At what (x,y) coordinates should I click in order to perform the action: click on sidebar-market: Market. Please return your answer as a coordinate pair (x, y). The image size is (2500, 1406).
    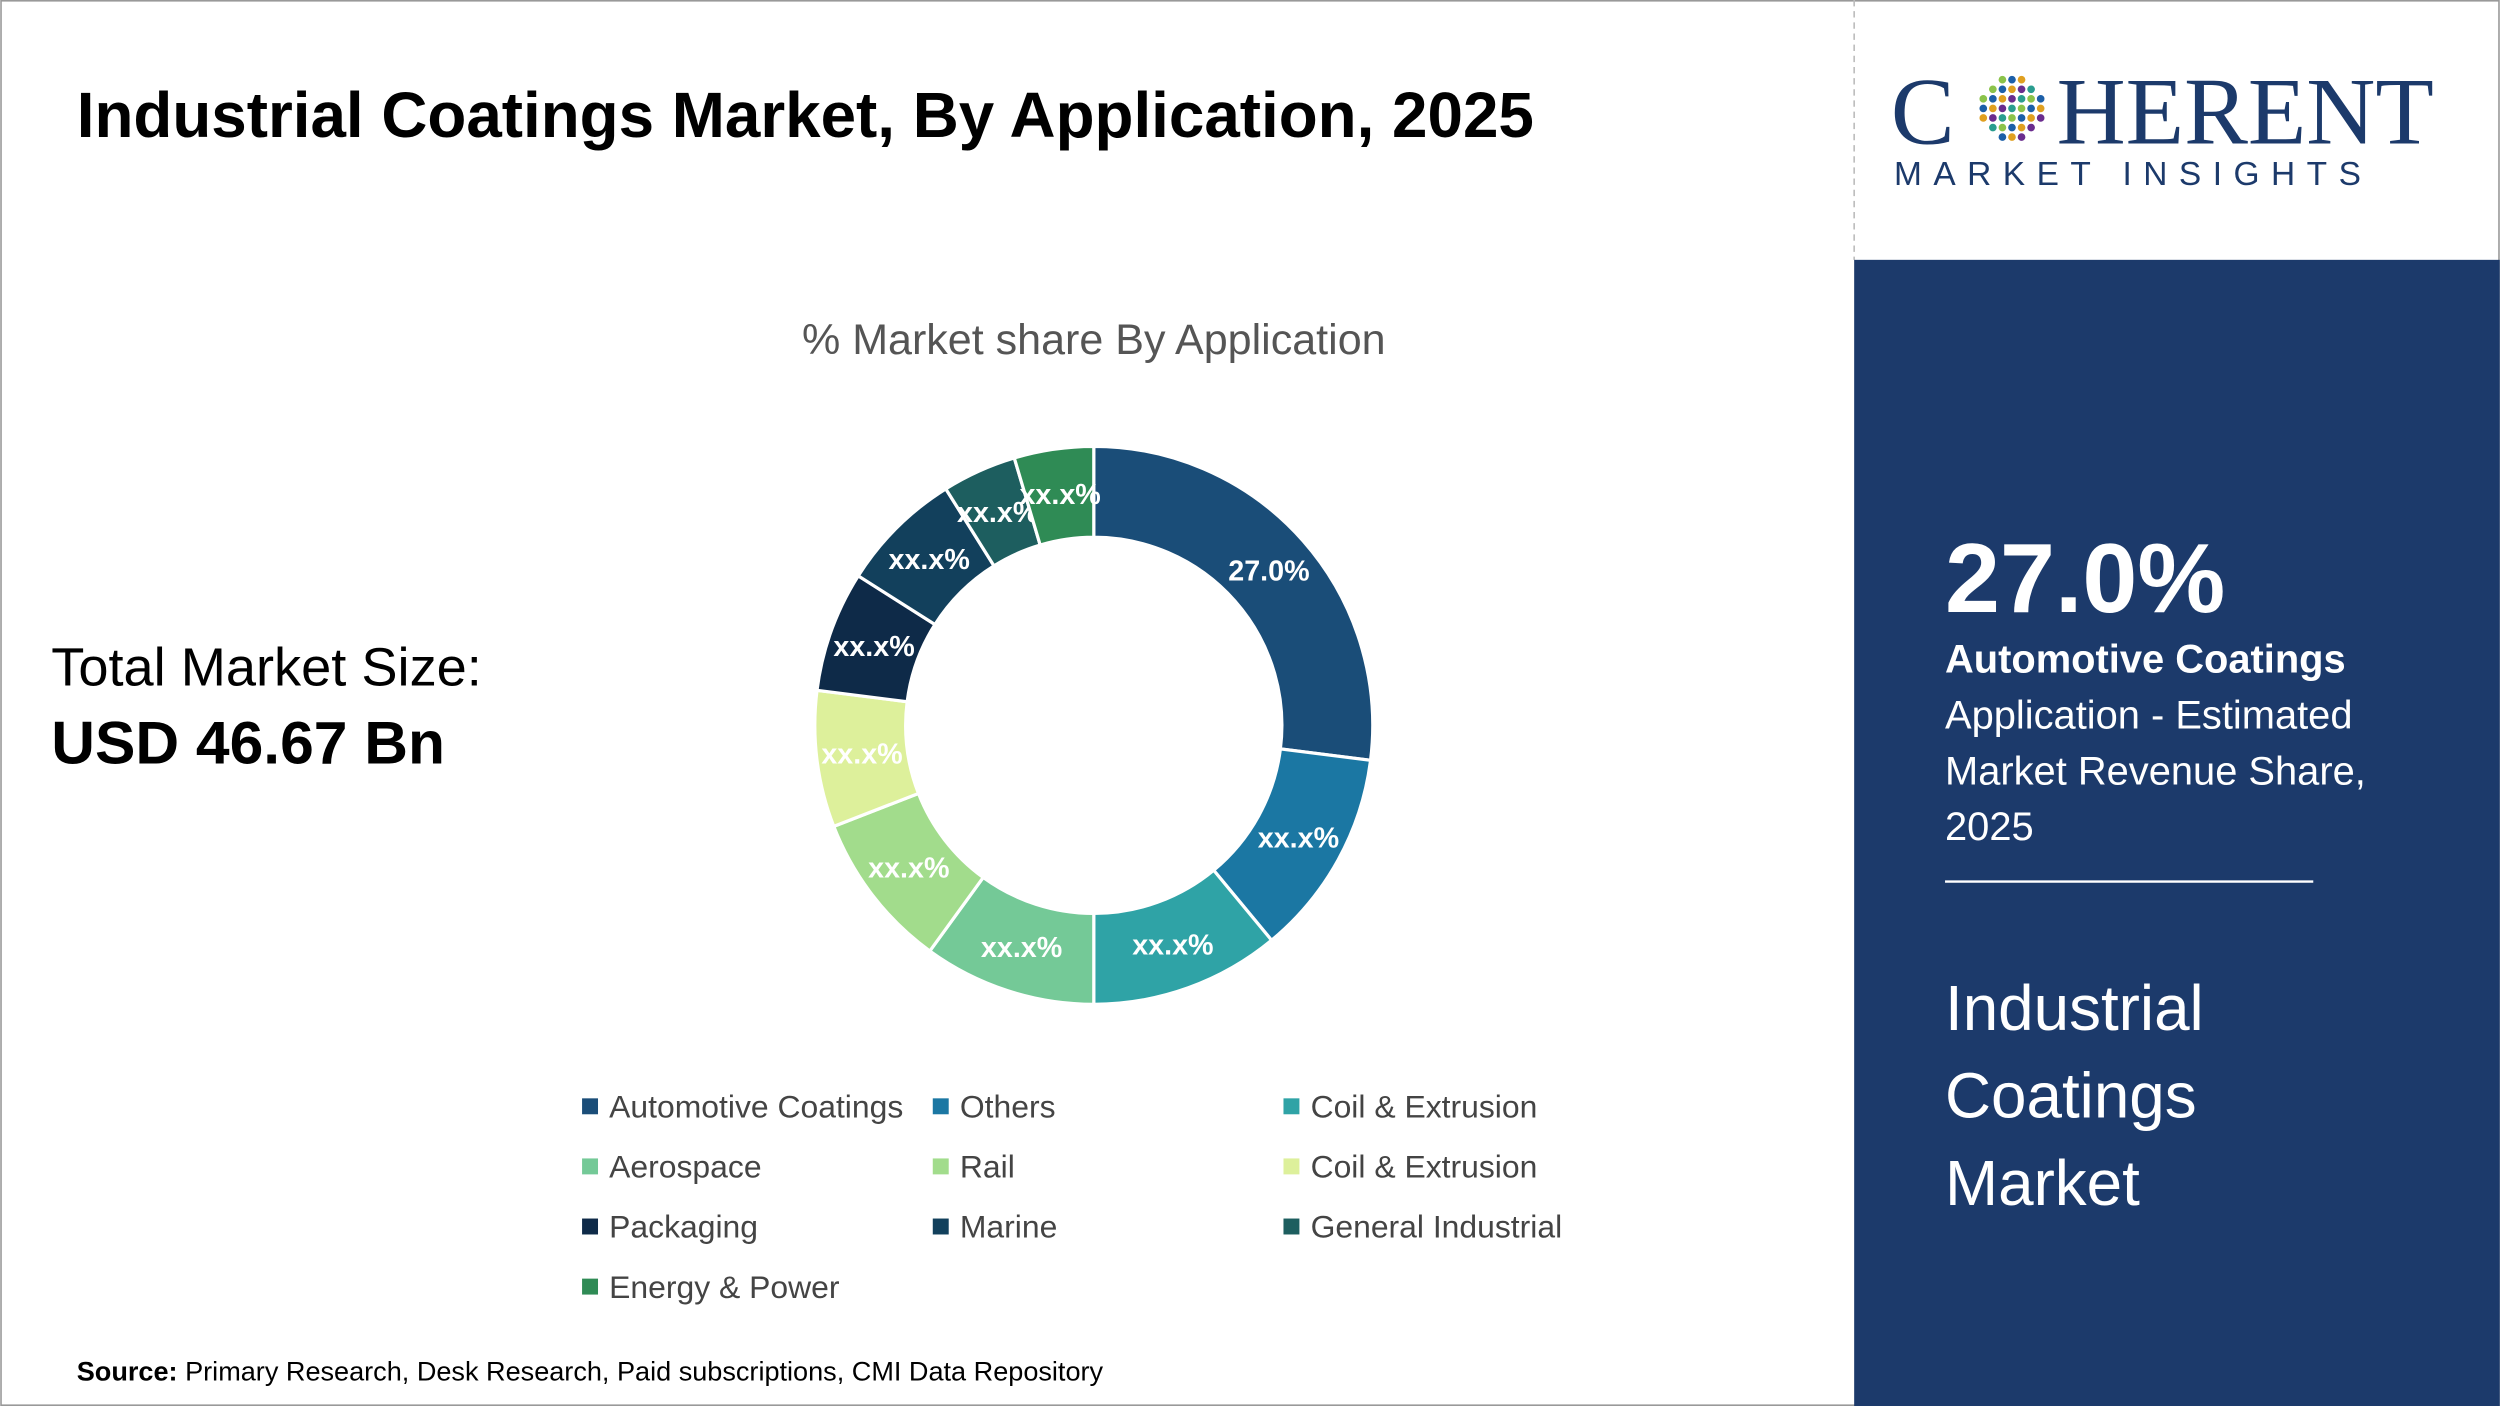
    Looking at the image, I should click on (2042, 1183).